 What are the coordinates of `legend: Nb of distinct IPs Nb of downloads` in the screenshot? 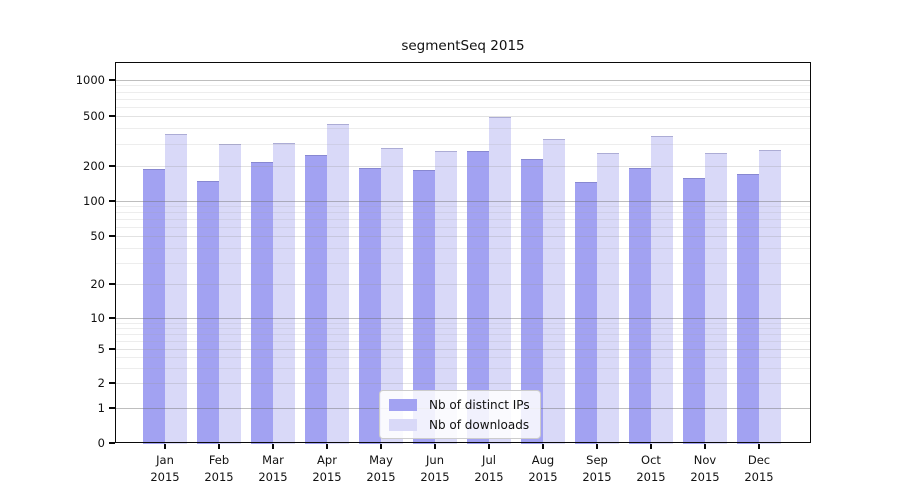 It's located at (460, 414).